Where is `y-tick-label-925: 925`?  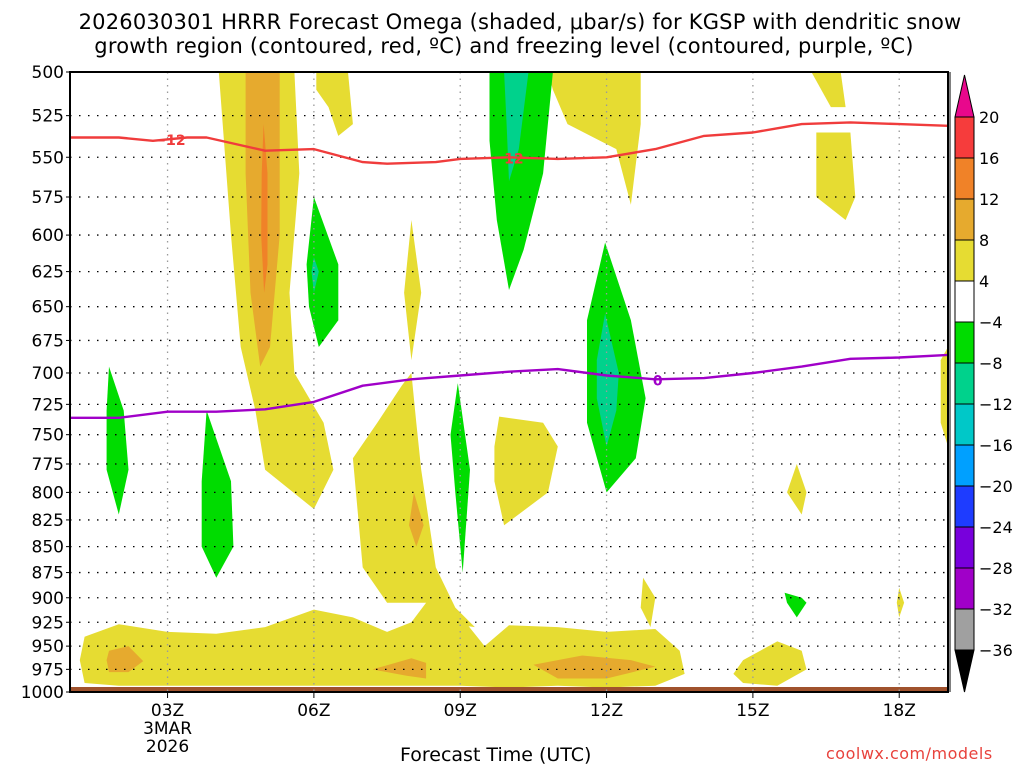
y-tick-label-925: 925 is located at coordinates (48, 623).